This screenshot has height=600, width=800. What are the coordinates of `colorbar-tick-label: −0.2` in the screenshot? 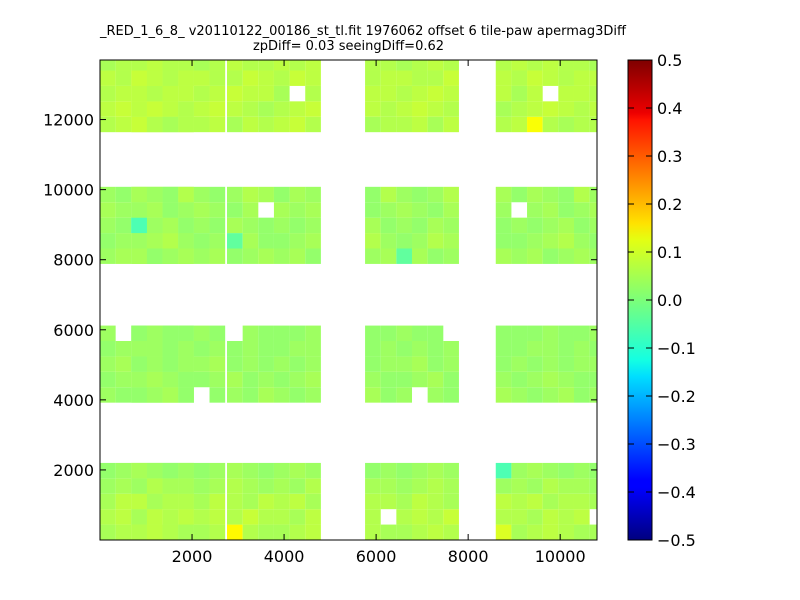 It's located at (676, 396).